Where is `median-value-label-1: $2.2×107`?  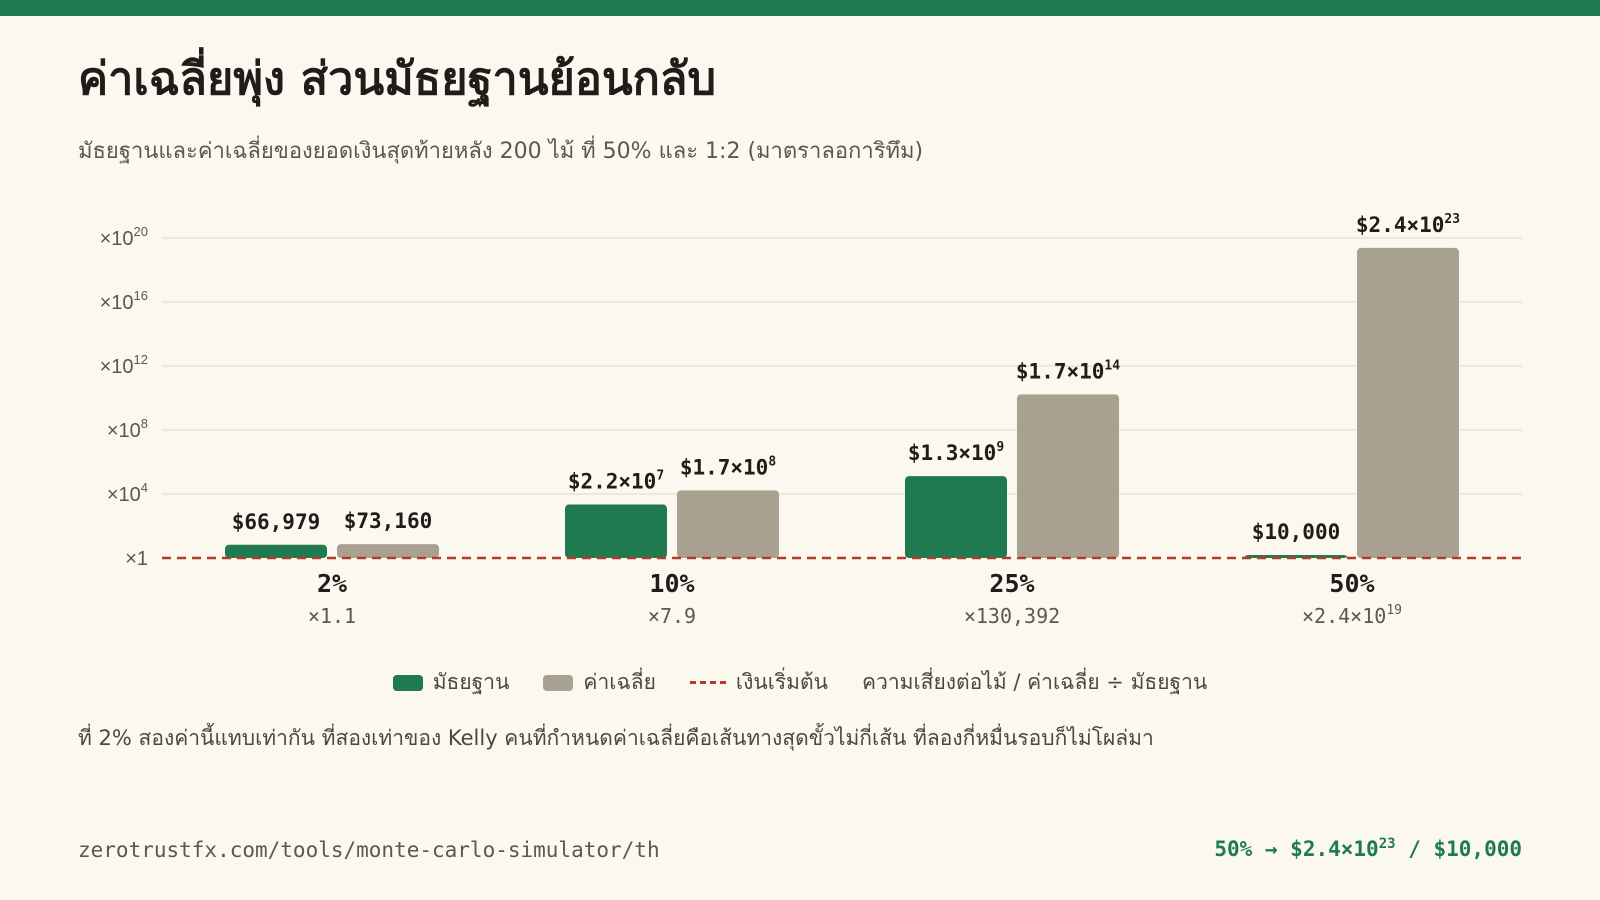 median-value-label-1: $2.2×107 is located at coordinates (616, 481).